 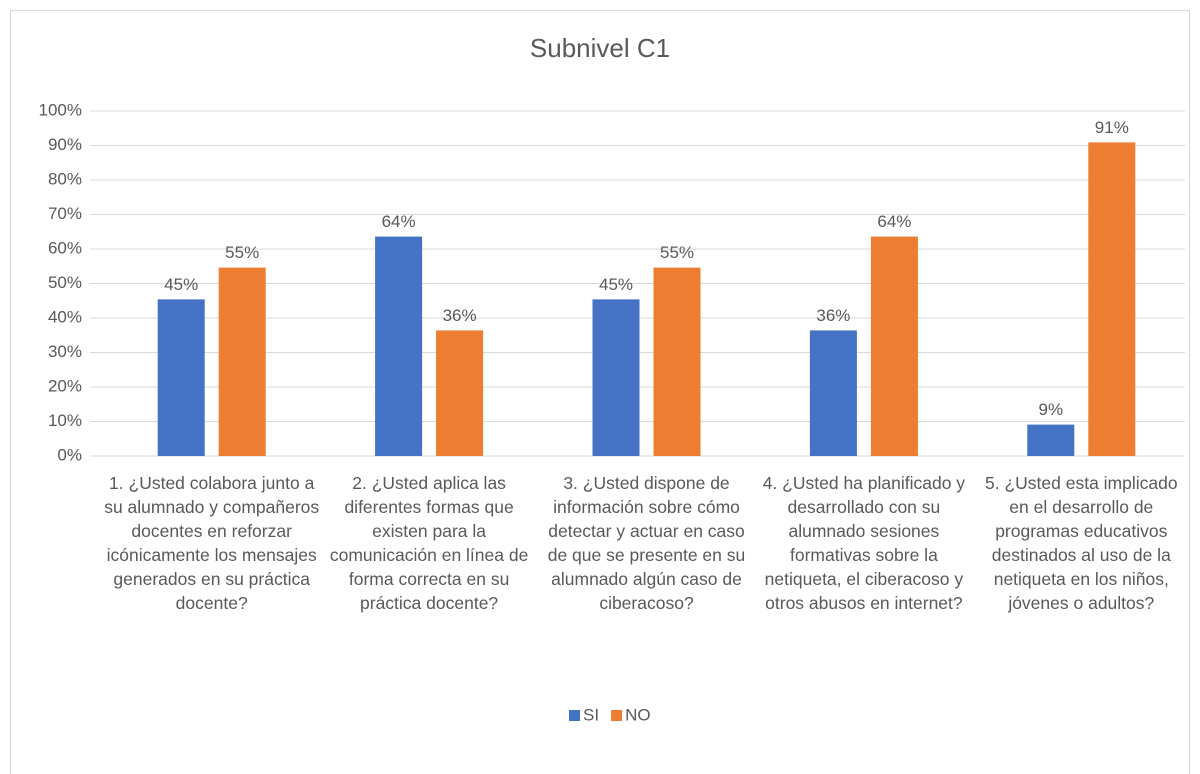 I want to click on y-tick-label: 10%, so click(x=65, y=420).